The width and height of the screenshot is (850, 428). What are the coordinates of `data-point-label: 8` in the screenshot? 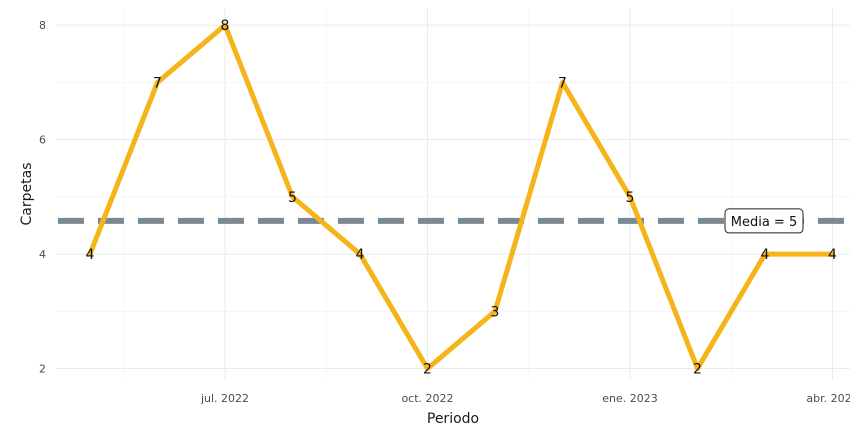 It's located at (225, 26).